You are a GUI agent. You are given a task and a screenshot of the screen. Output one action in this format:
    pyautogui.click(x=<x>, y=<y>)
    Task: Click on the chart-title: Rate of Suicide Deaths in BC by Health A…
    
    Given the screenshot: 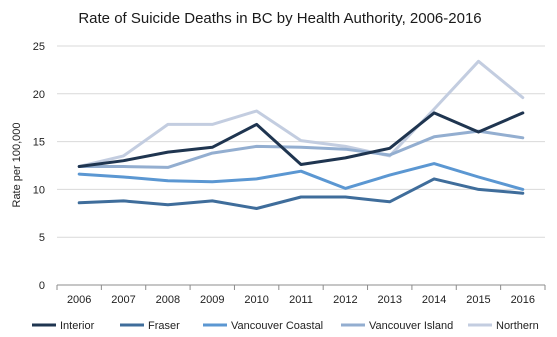 What is the action you would take?
    pyautogui.click(x=279, y=18)
    